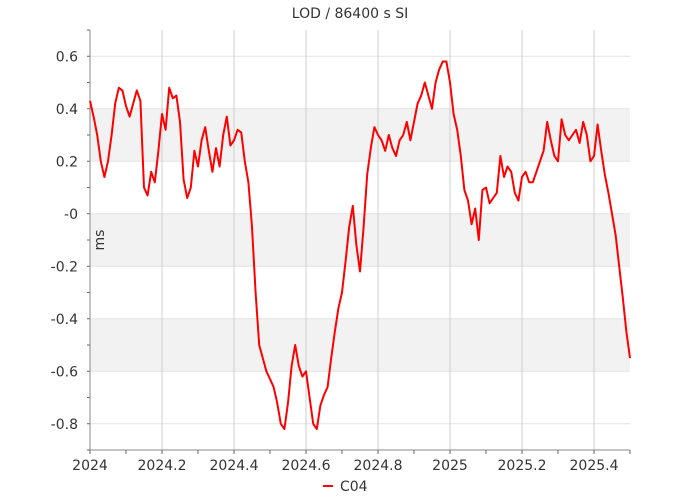 This screenshot has width=700, height=500. Describe the element at coordinates (64, 241) in the screenshot. I see `y-tick-labels: 0.6 0.4 0.2 -0 -0.2 -0.4 -0.6 -0.8` at that location.